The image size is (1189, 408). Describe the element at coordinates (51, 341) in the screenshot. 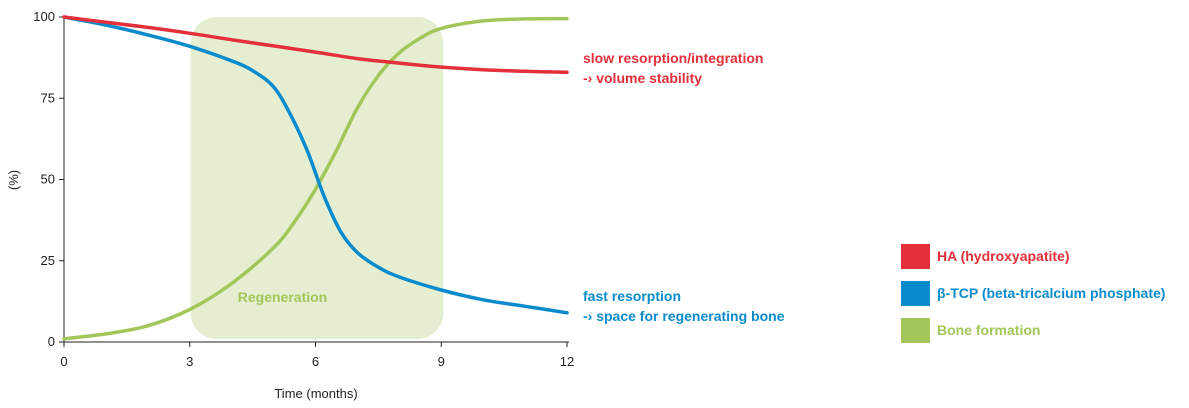

I see `y-tick-label: 0` at that location.